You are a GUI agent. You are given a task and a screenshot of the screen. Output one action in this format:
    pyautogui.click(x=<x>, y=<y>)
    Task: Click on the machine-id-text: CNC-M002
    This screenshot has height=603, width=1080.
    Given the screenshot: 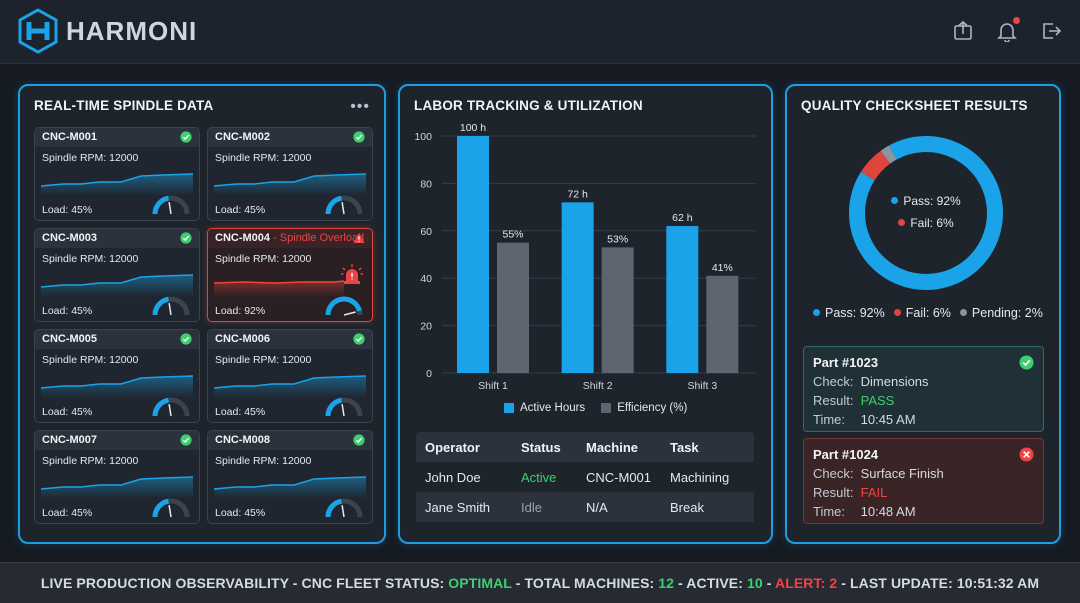 What is the action you would take?
    pyautogui.click(x=243, y=137)
    